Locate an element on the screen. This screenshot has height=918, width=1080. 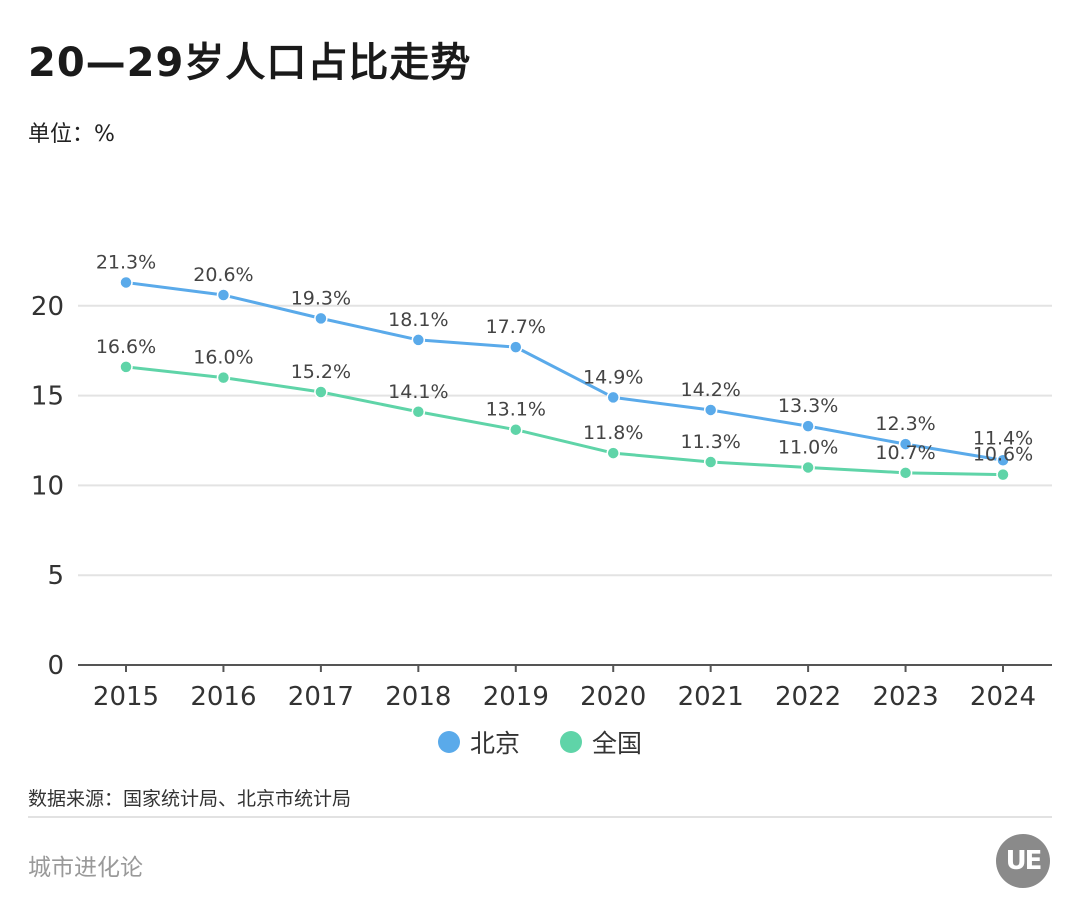
legend: 北京 全国 is located at coordinates (540, 742).